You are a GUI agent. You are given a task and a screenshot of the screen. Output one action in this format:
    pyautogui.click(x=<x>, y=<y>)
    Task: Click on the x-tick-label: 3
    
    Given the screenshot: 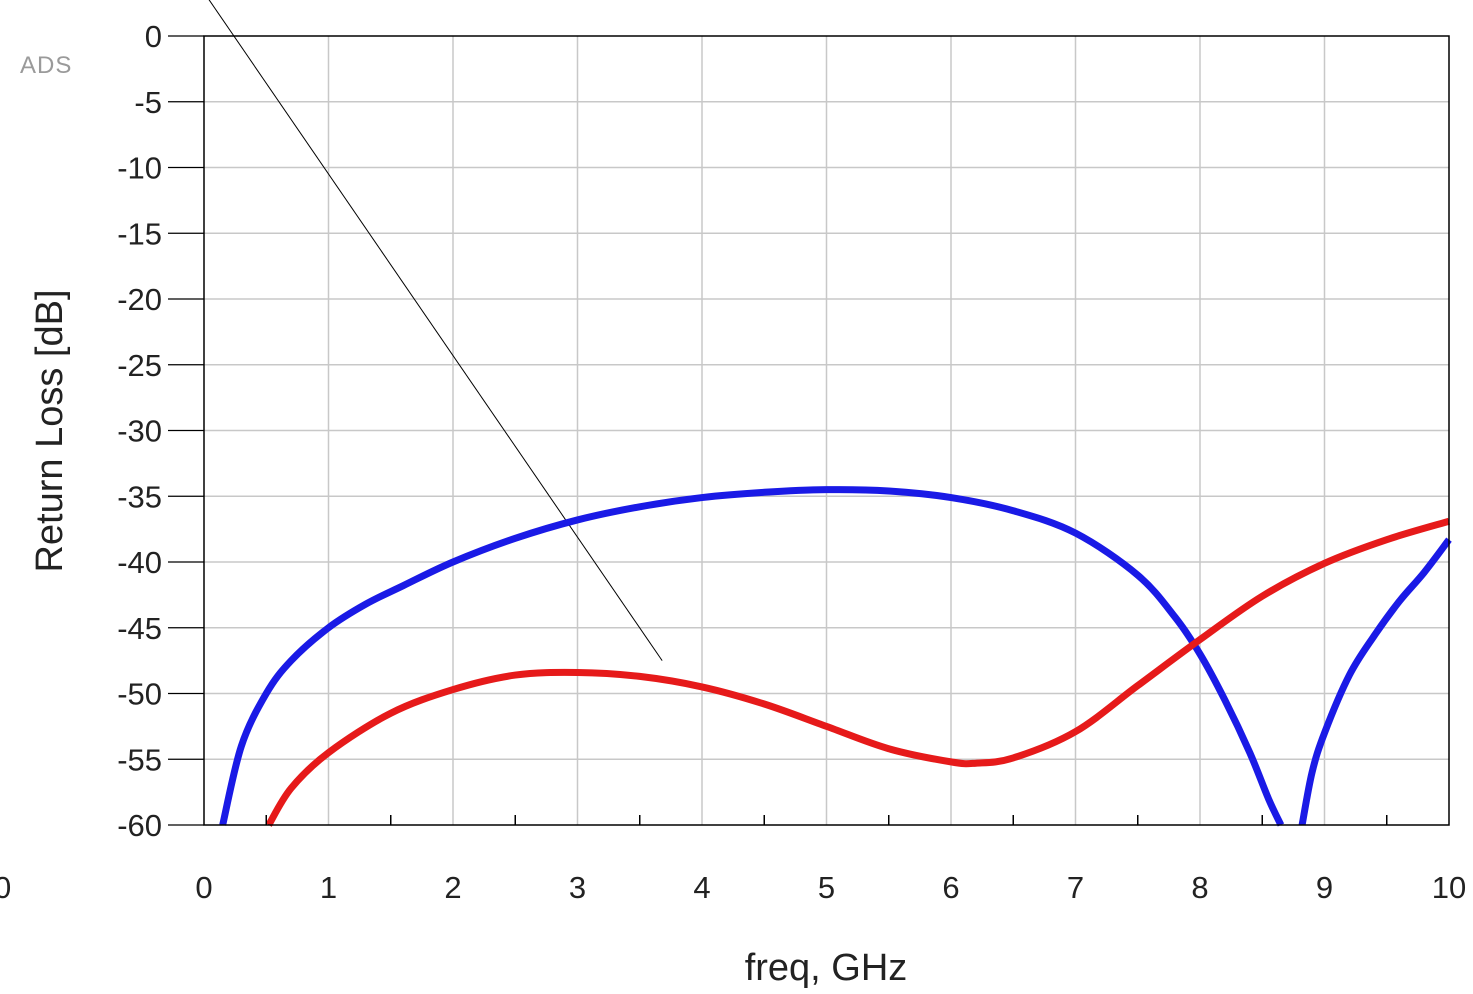 What is the action you would take?
    pyautogui.click(x=577, y=887)
    